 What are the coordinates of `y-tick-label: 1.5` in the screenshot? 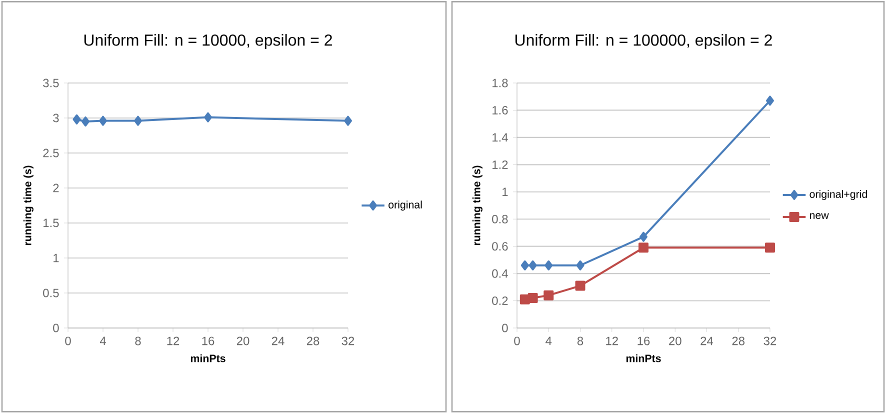 It's located at (51, 223).